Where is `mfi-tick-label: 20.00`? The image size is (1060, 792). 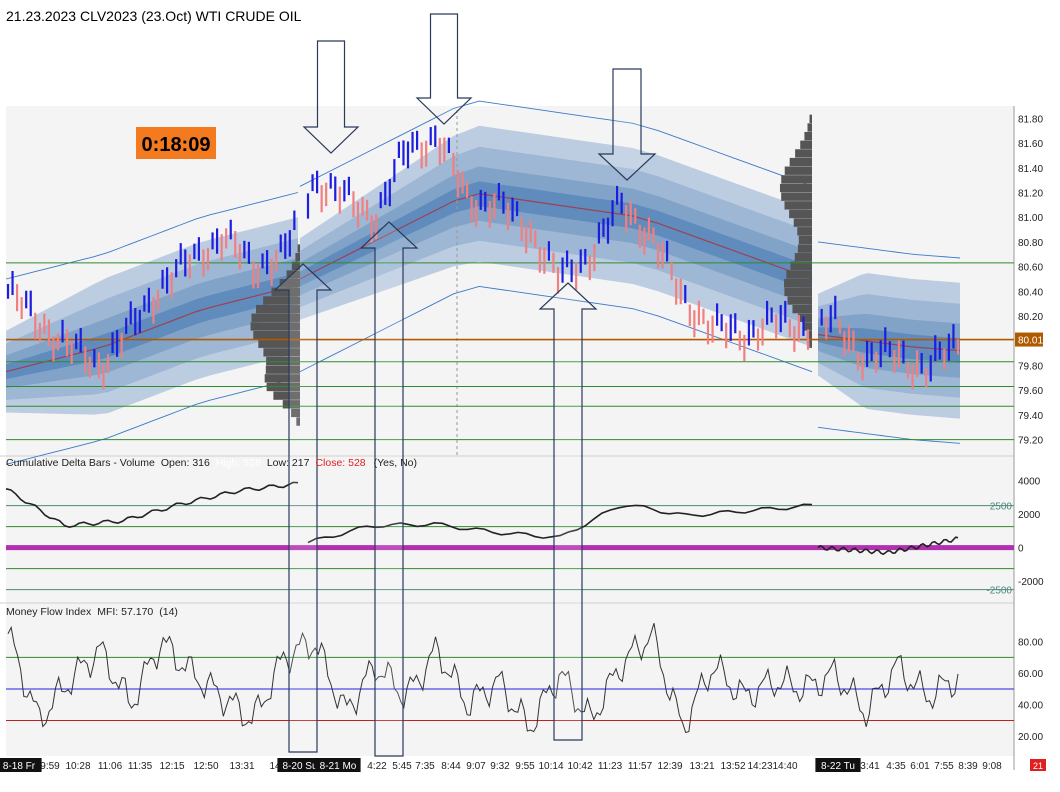 mfi-tick-label: 20.00 is located at coordinates (1030, 737).